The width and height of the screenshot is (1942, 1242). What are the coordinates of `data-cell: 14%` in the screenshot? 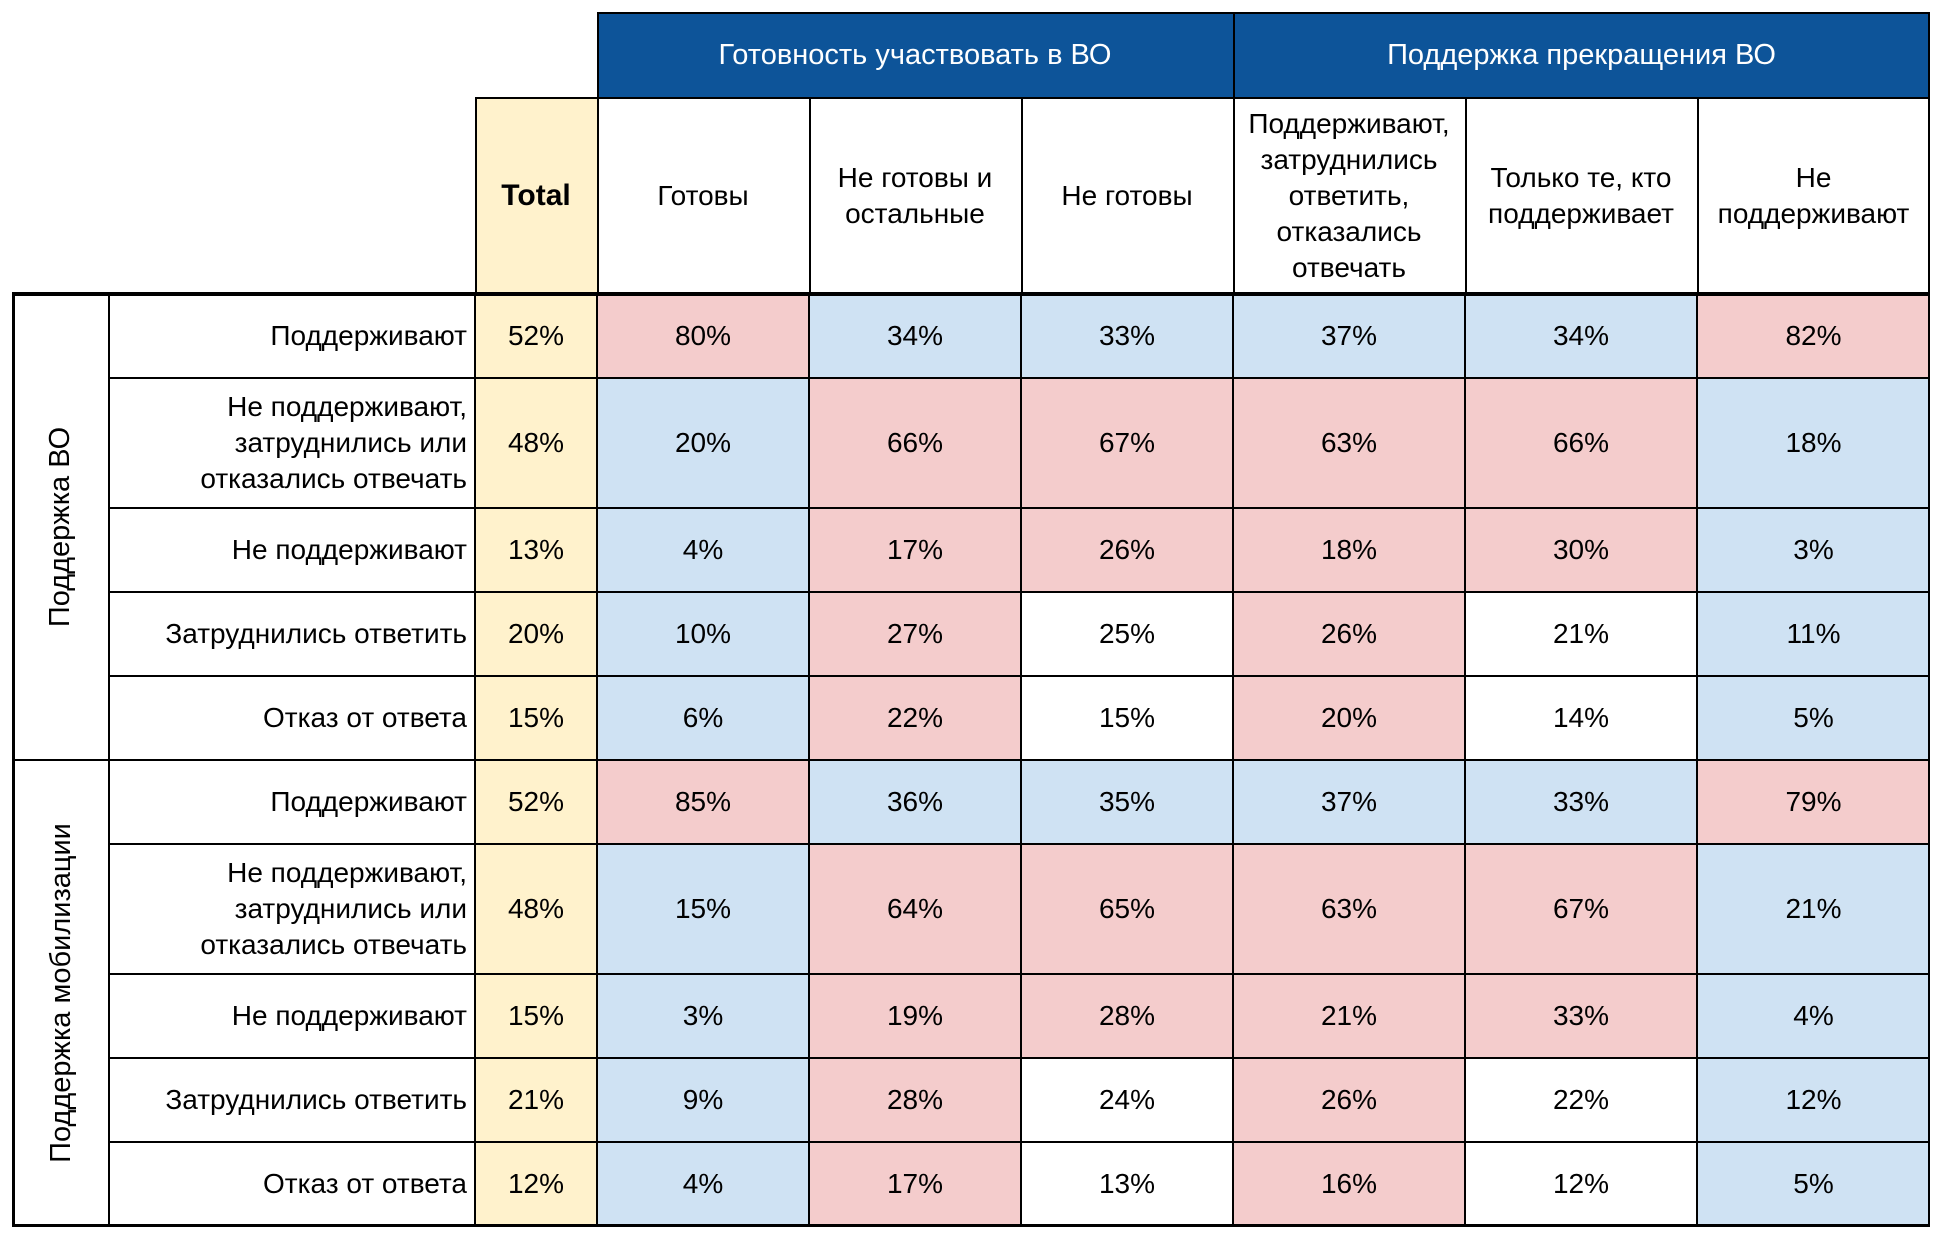 It's located at (1581, 718).